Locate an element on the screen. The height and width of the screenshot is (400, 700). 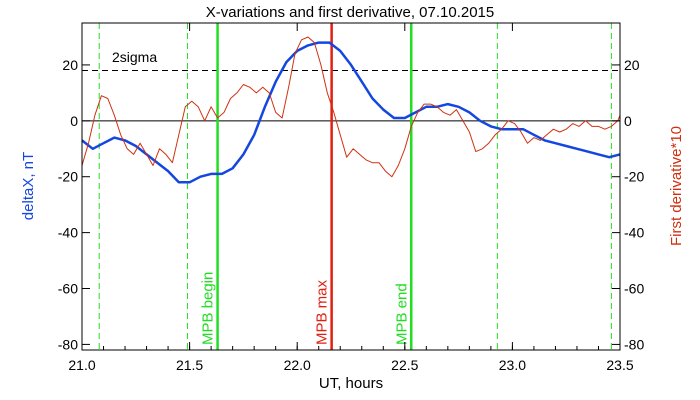
x-tick-label: 22.0 is located at coordinates (297, 365).